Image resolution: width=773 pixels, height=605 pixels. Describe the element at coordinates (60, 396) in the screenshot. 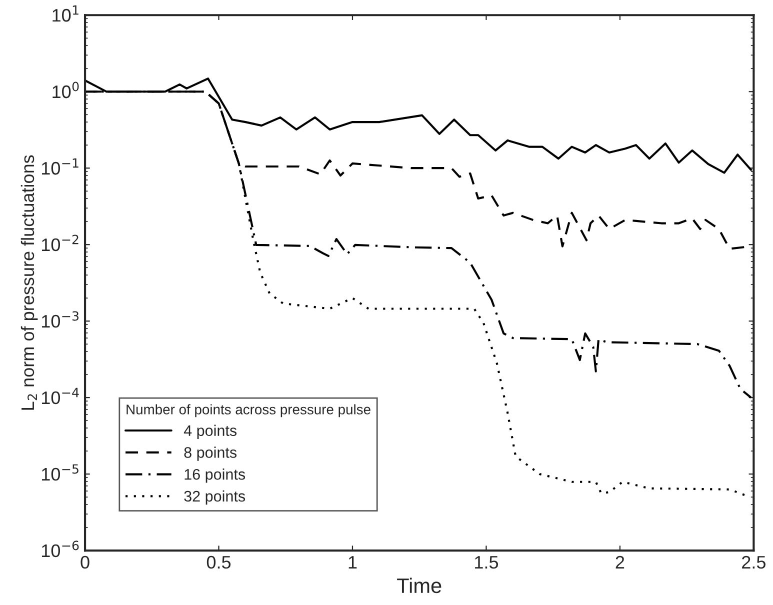

I see `y-tick-label: 10$^{−4}$` at that location.